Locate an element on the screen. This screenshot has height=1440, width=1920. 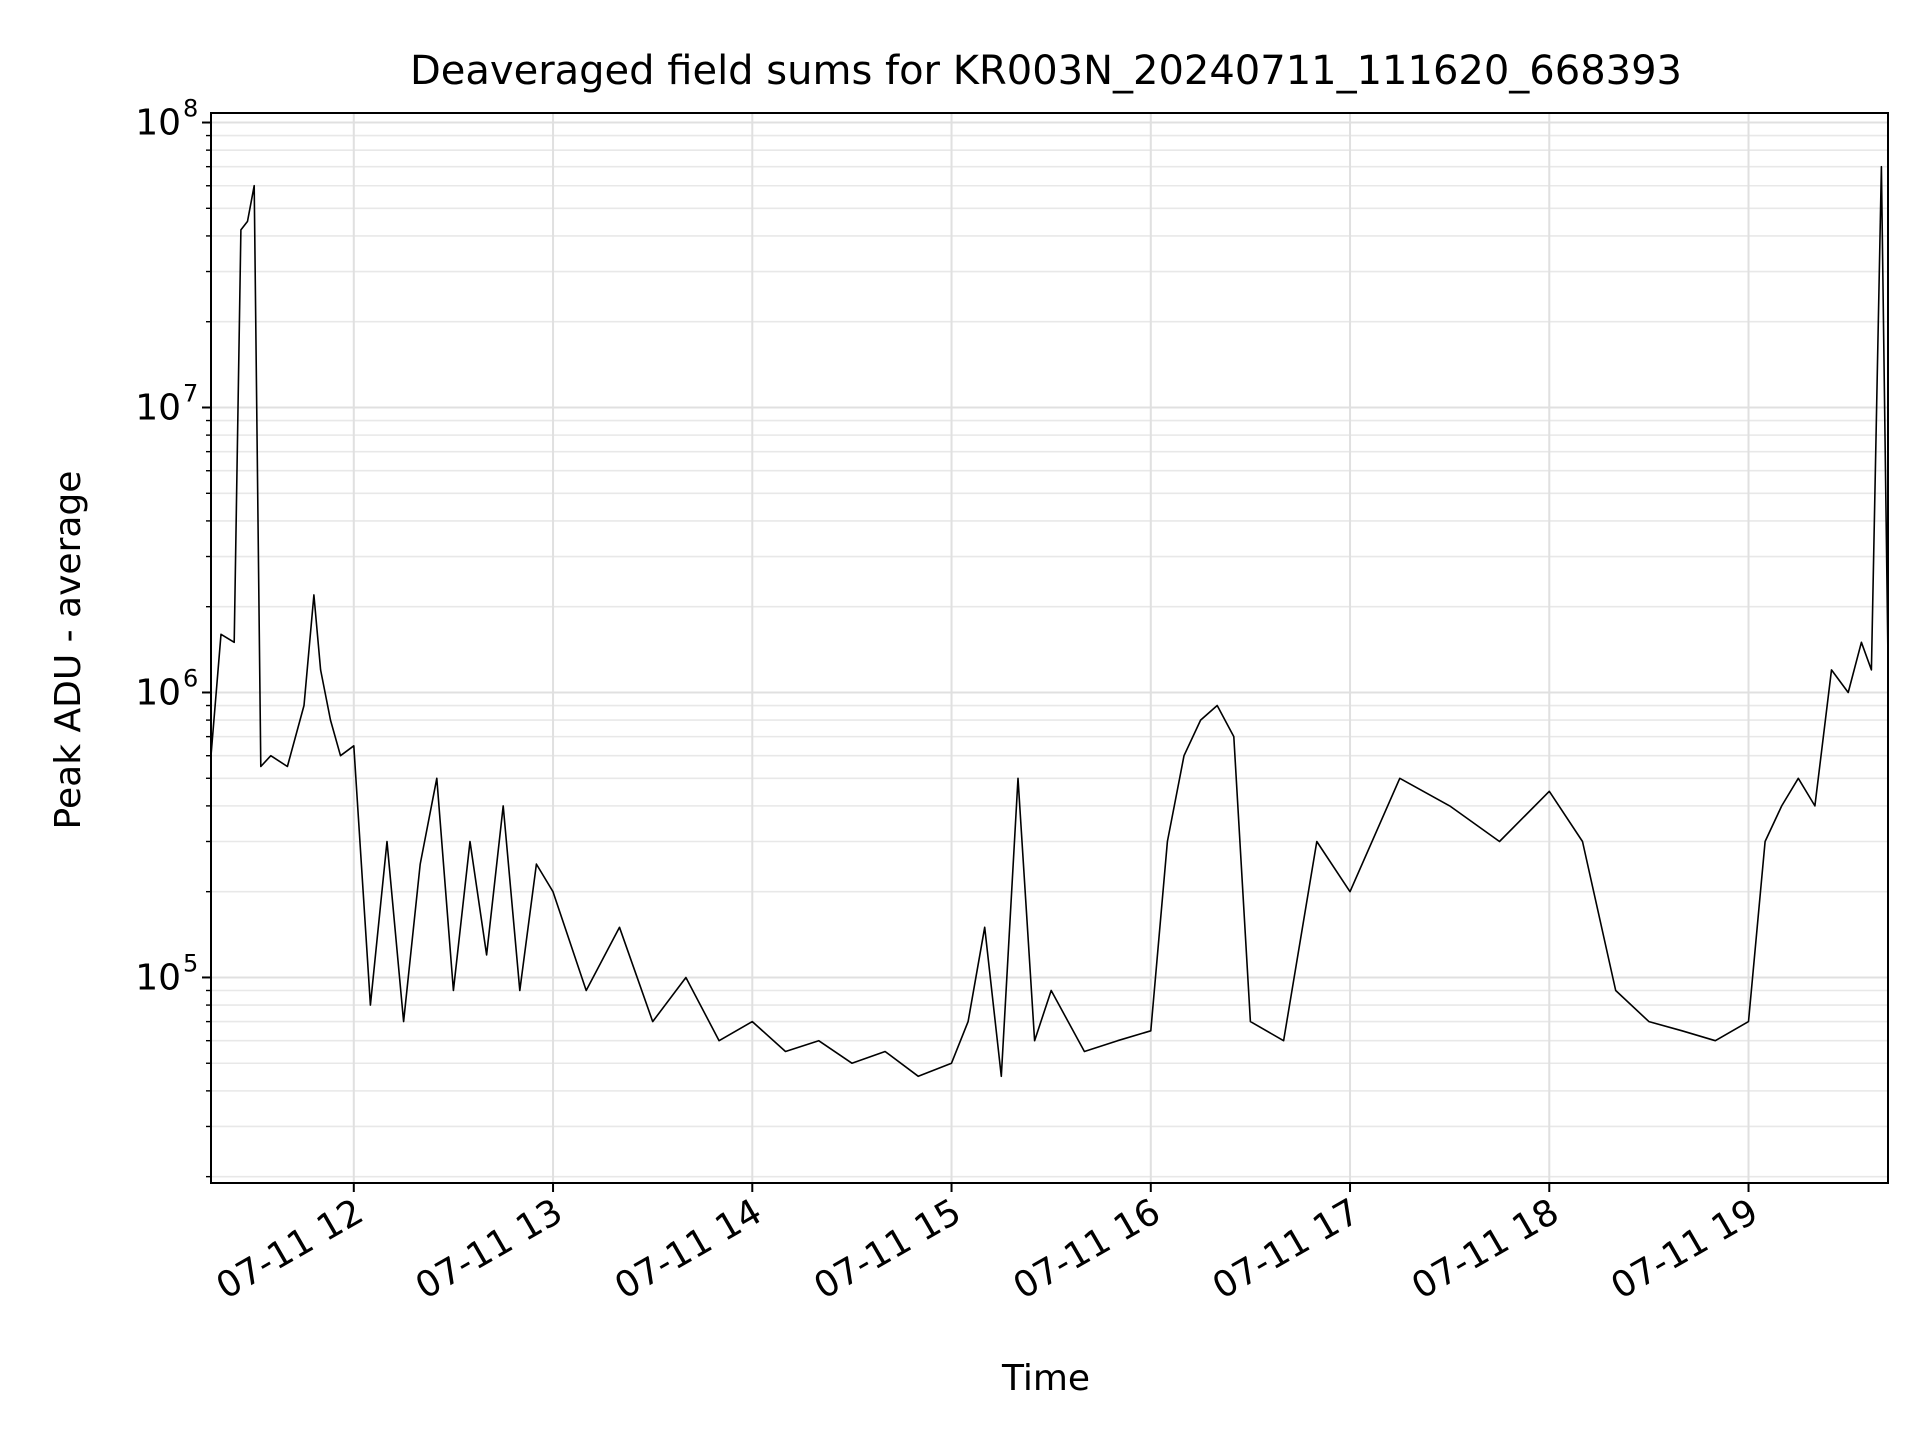
y-tick-exponent: 6 is located at coordinates (190, 678).